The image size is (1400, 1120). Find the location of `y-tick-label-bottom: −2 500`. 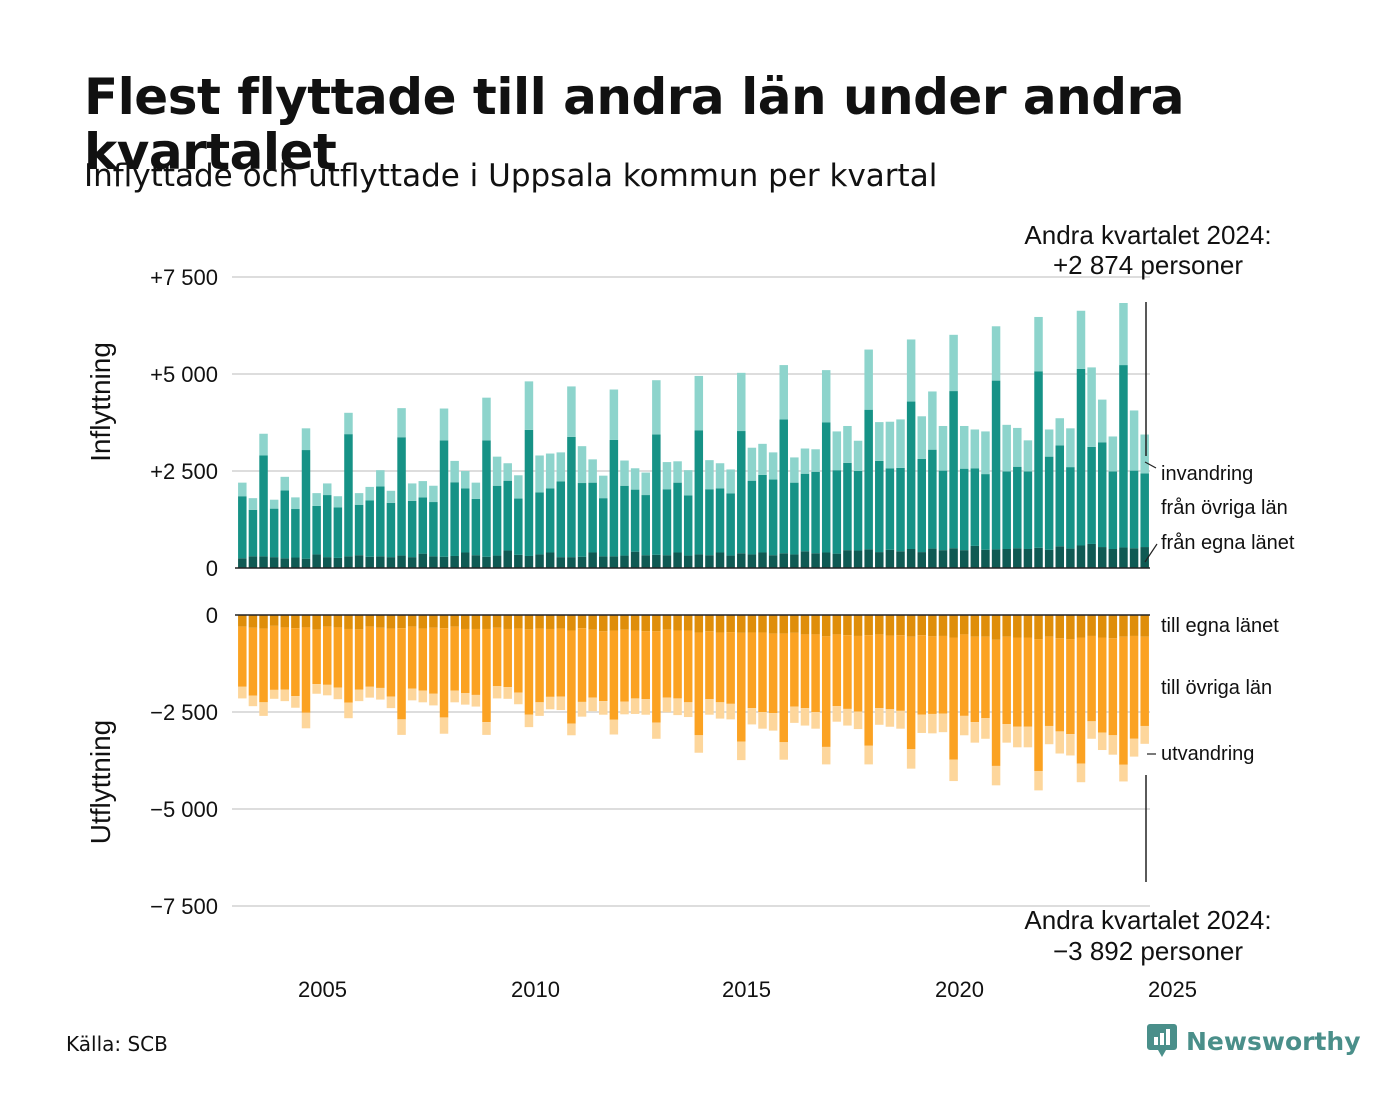

y-tick-label-bottom: −2 500 is located at coordinates (184, 712).